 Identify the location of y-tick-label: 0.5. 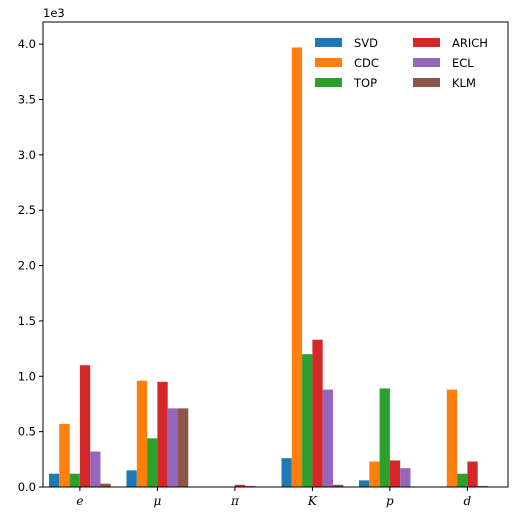
(27, 432).